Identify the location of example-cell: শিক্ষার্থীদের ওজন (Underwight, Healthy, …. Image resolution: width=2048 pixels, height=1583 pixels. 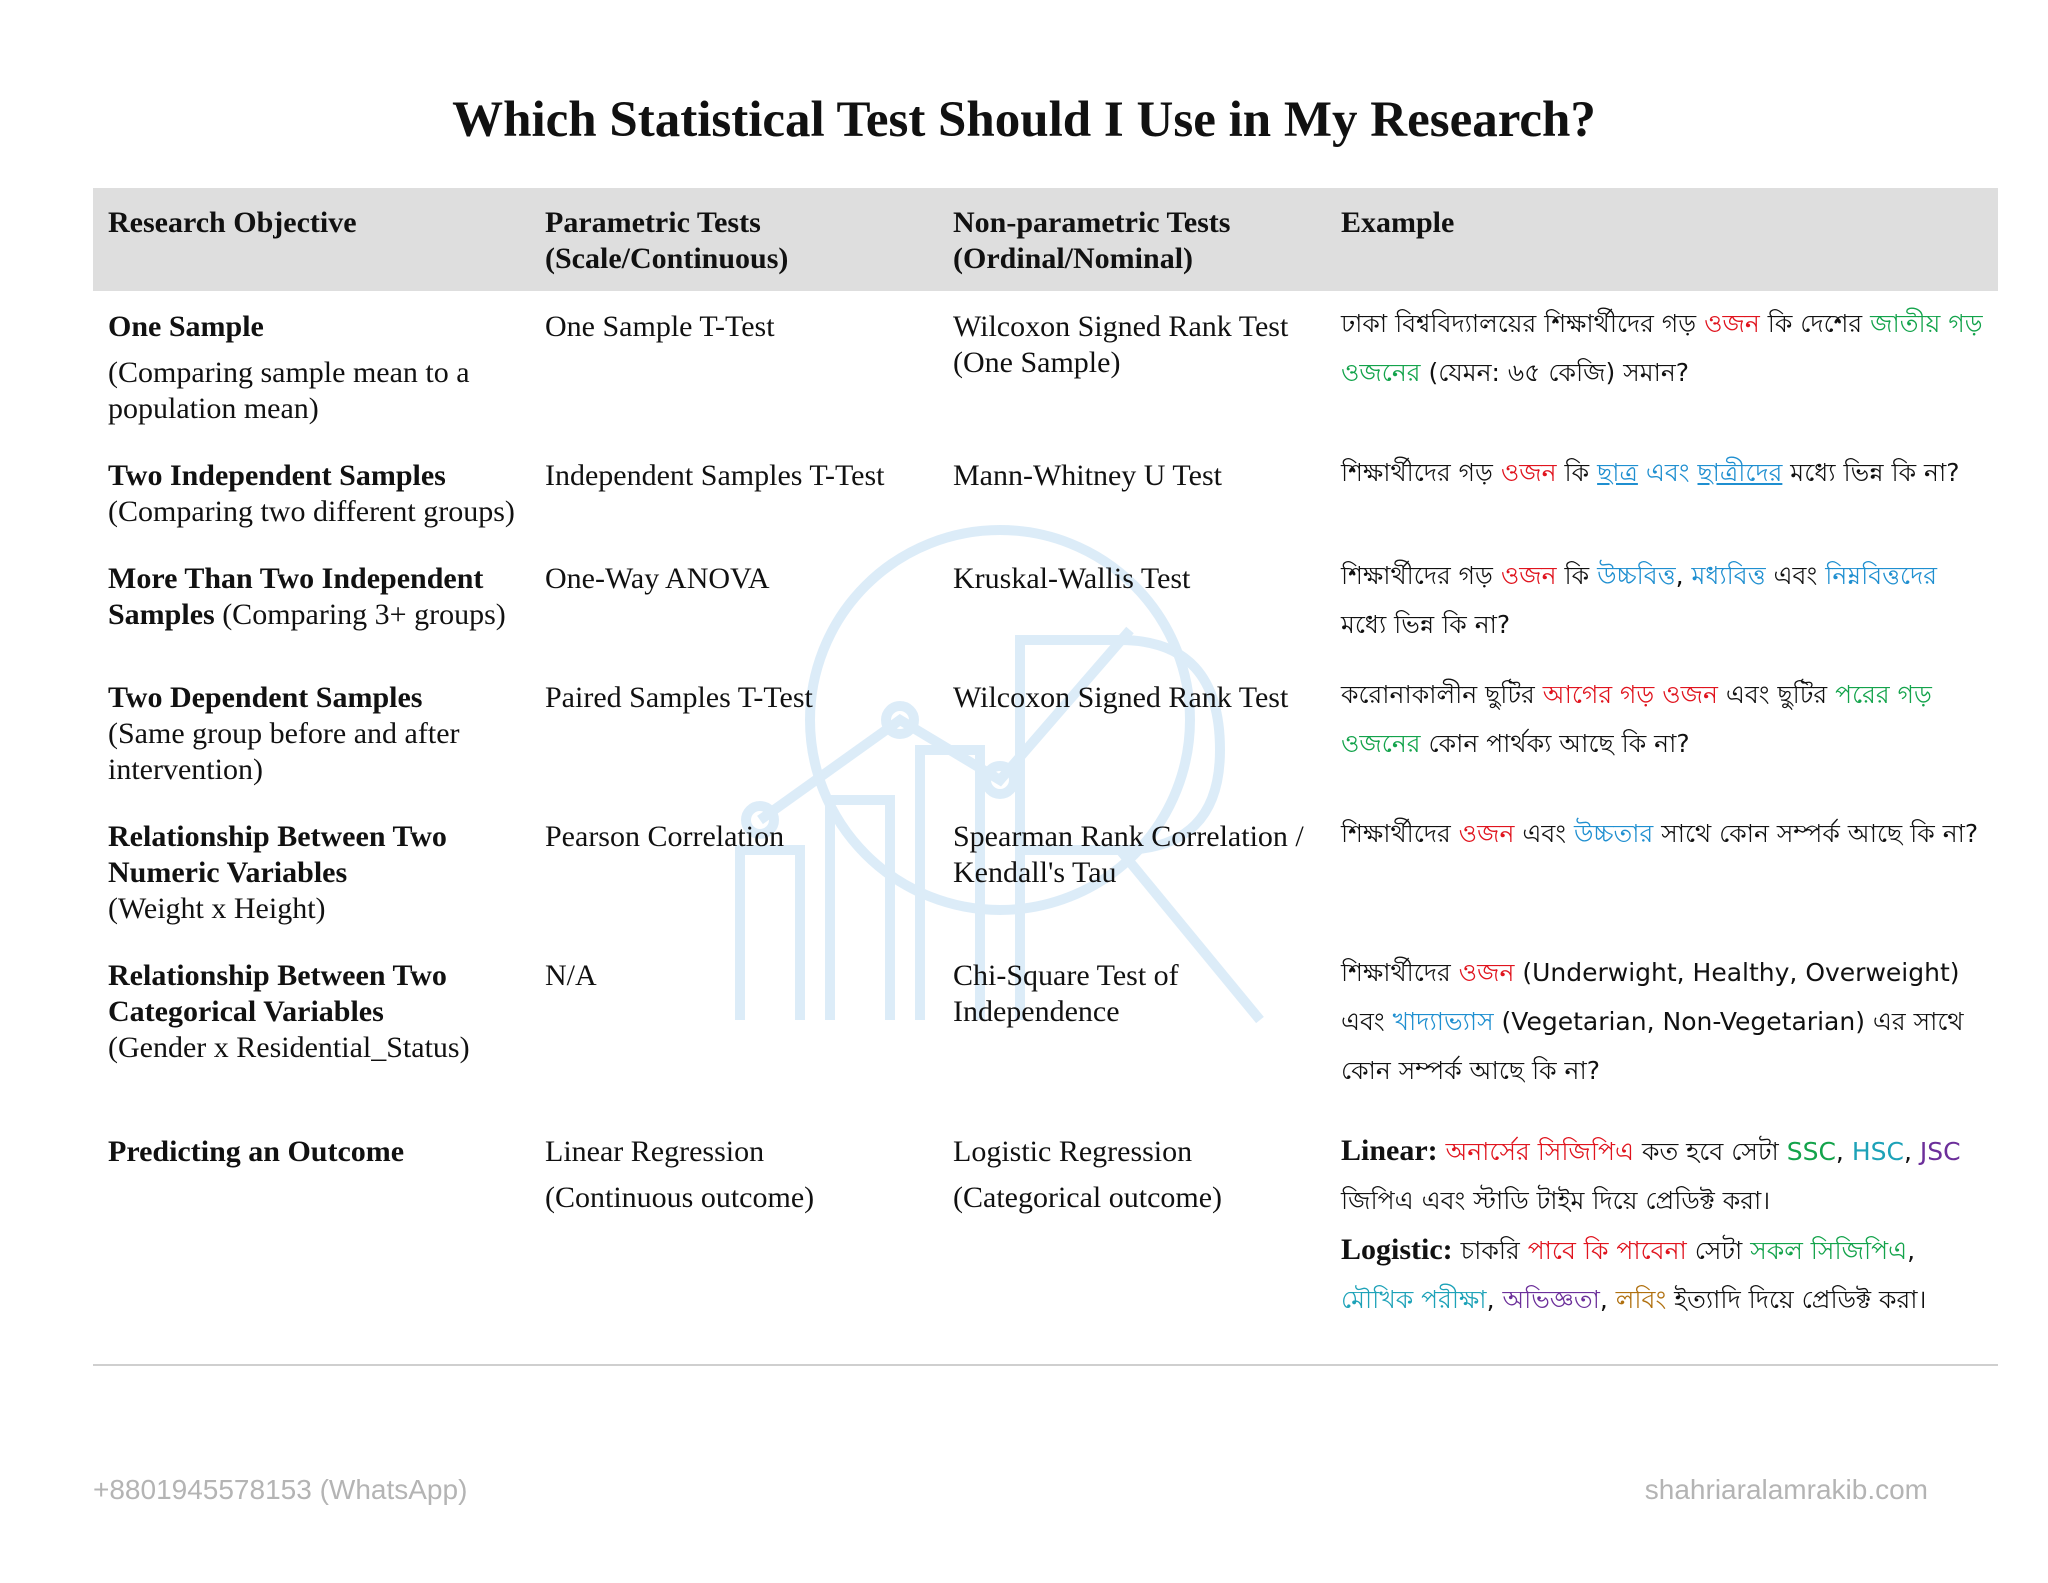
(1662, 1024).